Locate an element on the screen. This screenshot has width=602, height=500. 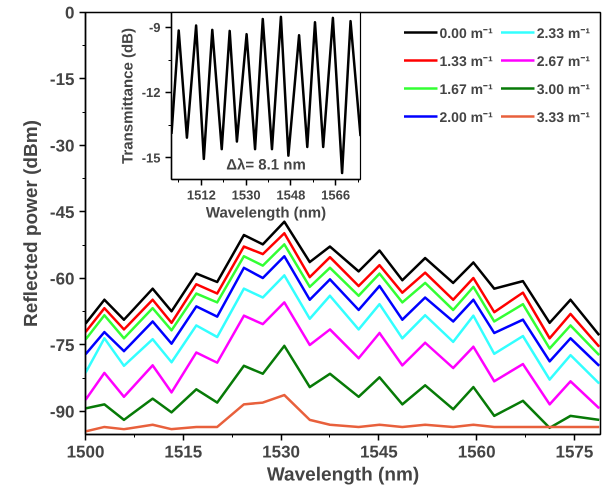
x-tick-label: 1515 is located at coordinates (183, 452).